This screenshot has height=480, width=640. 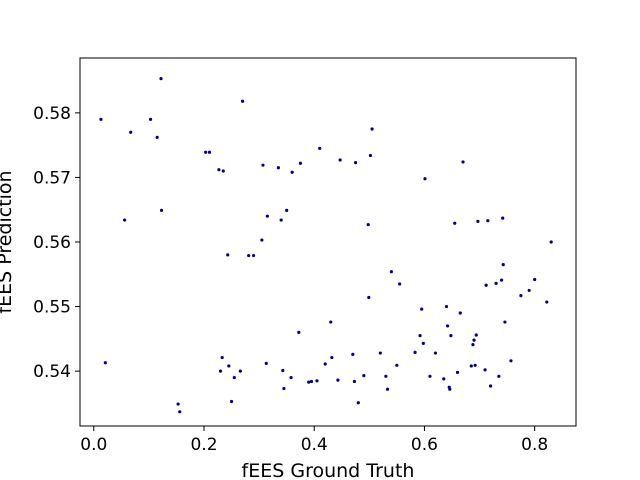 What do you see at coordinates (314, 445) in the screenshot?
I see `x-tick-label: 0.4` at bounding box center [314, 445].